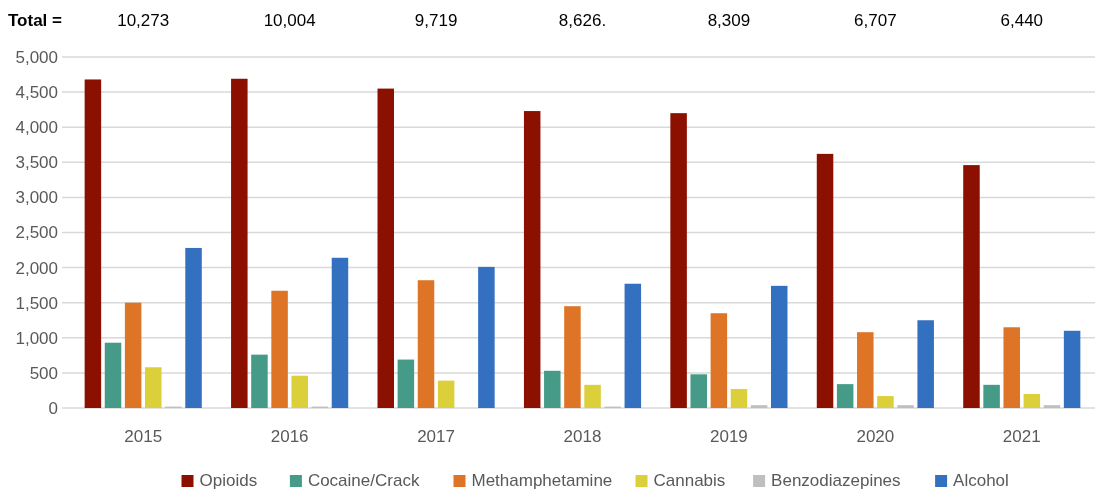  What do you see at coordinates (36, 57) in the screenshot?
I see `y-tick-label: 5,000` at bounding box center [36, 57].